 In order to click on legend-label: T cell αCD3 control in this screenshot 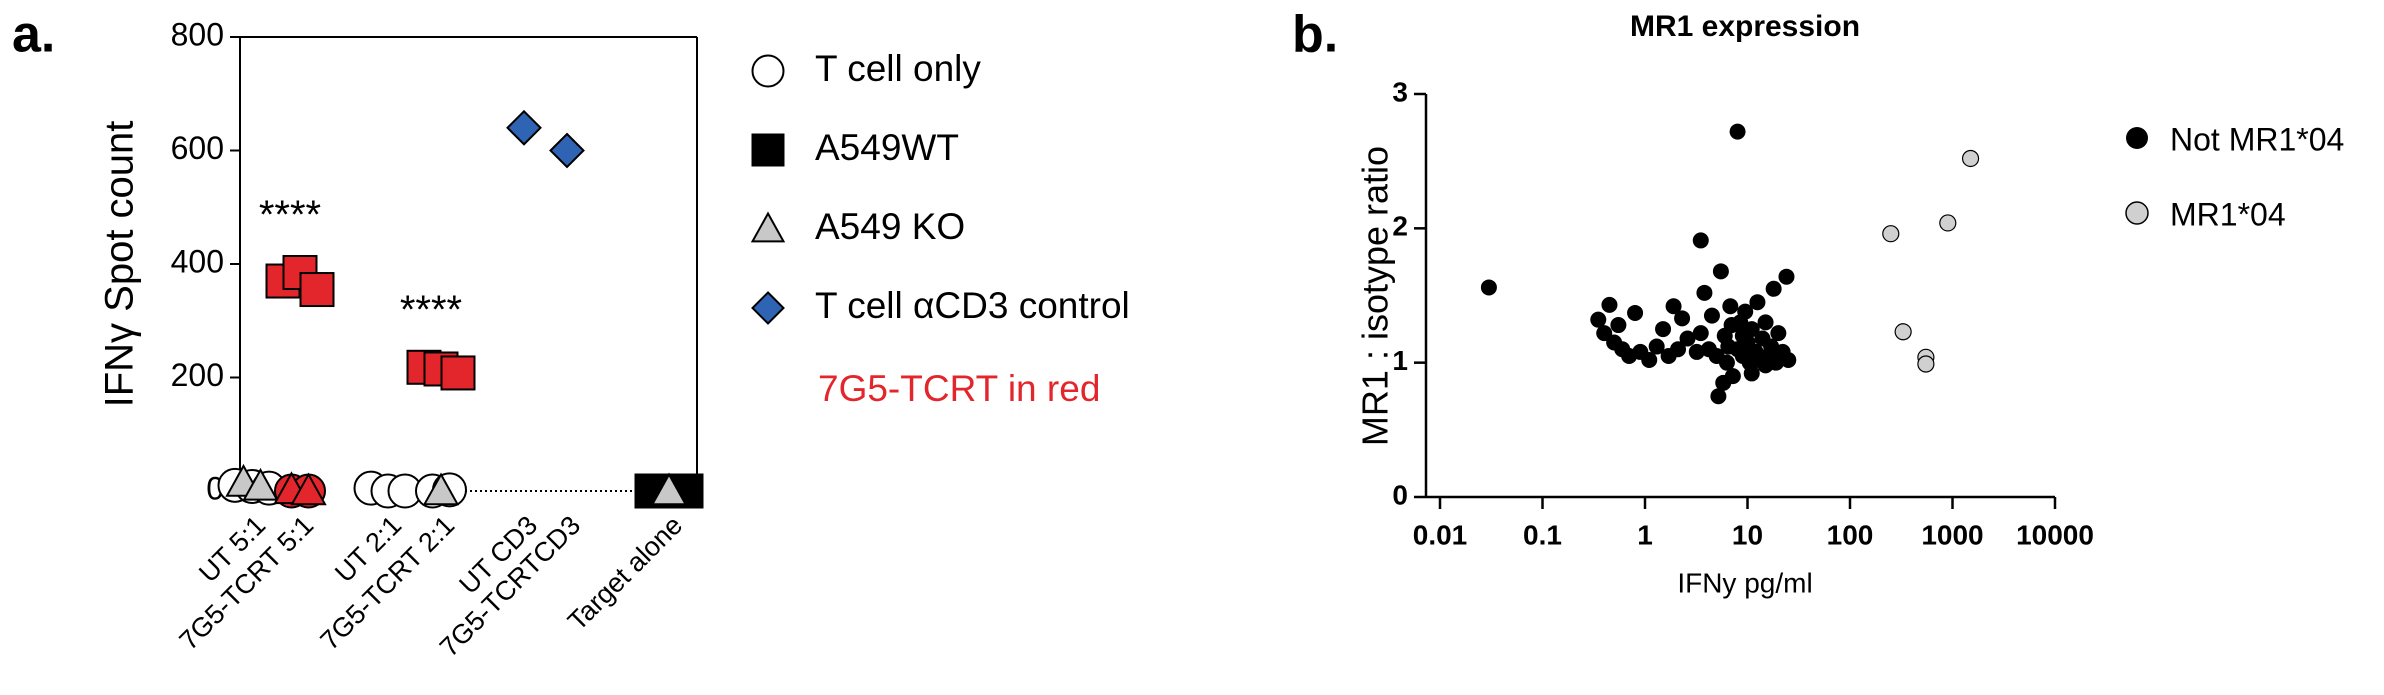, I will do `click(972, 305)`.